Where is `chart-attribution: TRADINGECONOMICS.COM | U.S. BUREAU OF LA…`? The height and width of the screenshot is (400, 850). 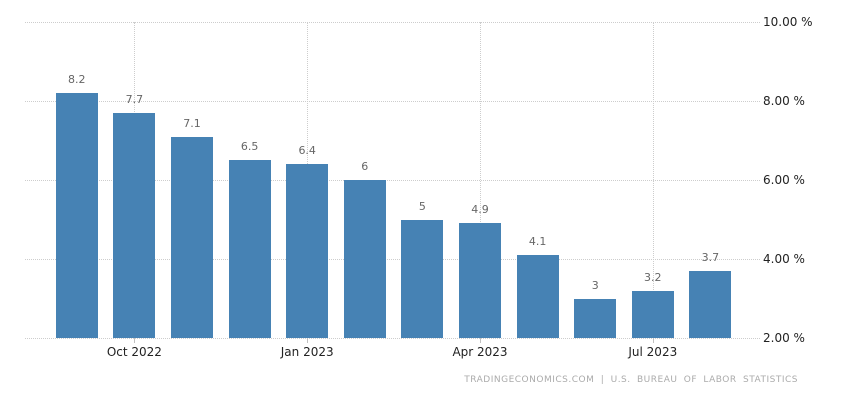
chart-attribution: TRADINGECONOMICS.COM | U.S. BUREAU OF LA… is located at coordinates (631, 380).